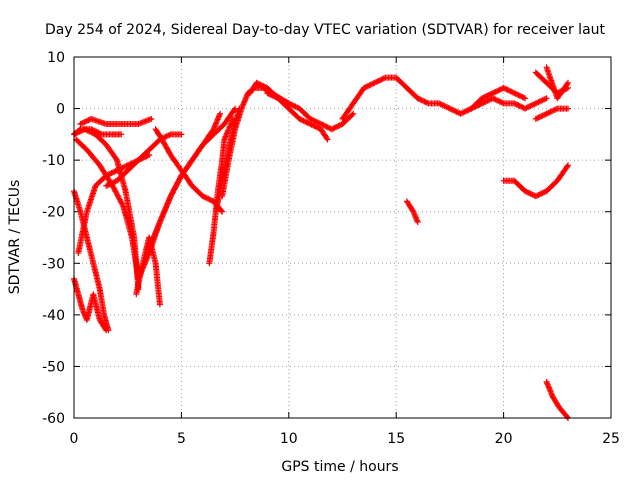 Image resolution: width=640 pixels, height=480 pixels. I want to click on x-axis-label: GPS time / hours, so click(339, 467).